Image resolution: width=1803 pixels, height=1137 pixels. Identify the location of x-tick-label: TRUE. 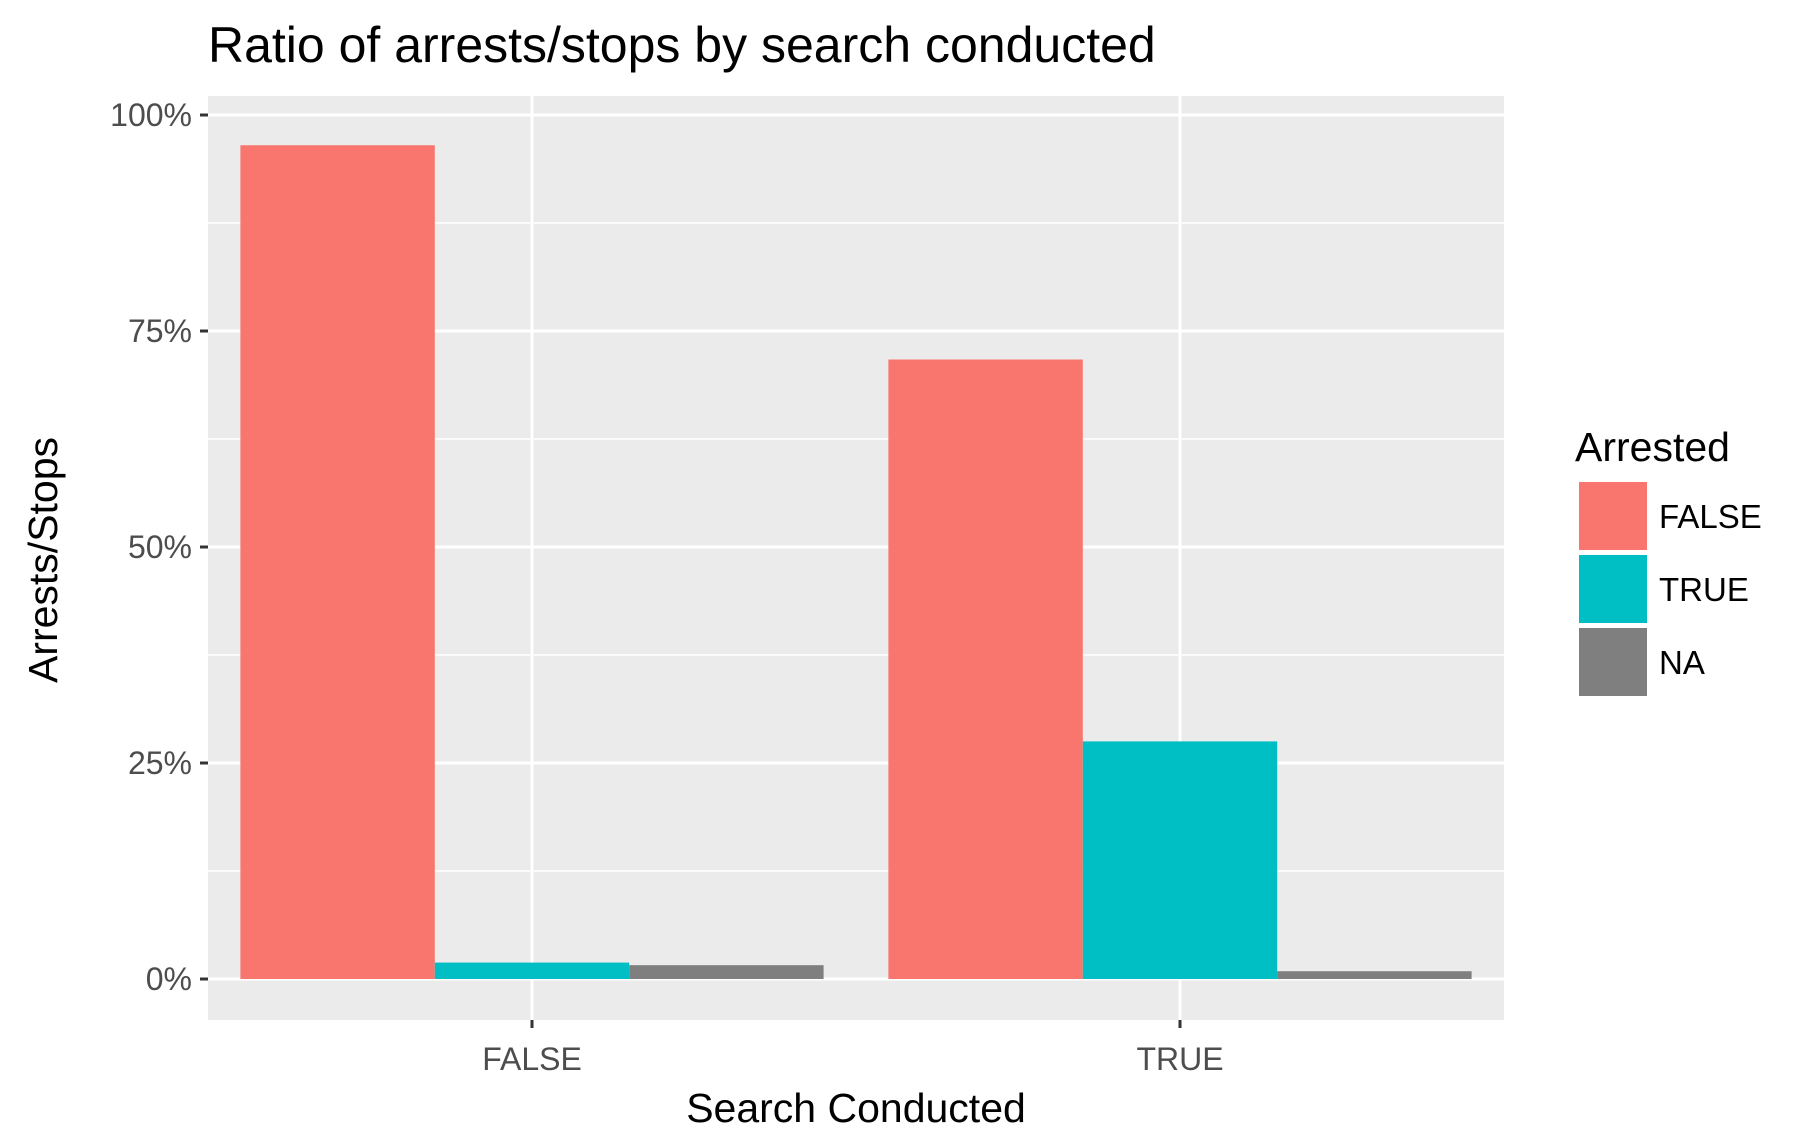
(1179, 1059).